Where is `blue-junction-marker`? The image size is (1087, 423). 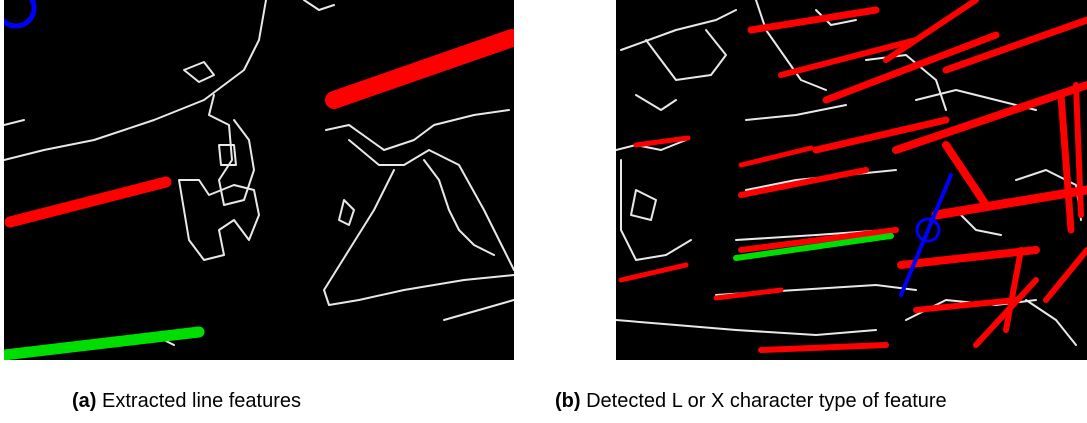
blue-junction-marker is located at coordinates (20, 14).